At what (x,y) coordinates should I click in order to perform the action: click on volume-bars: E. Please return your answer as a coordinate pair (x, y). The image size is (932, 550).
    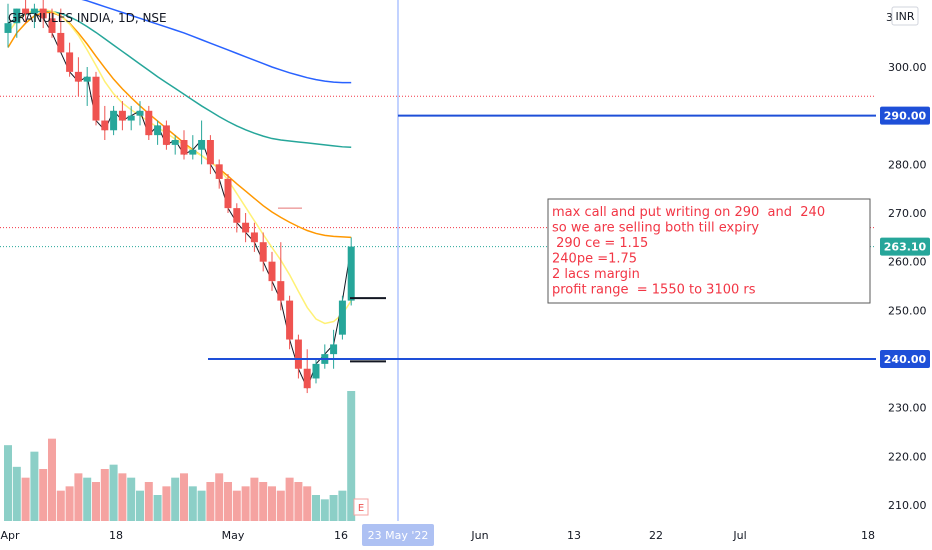
    Looking at the image, I should click on (186, 456).